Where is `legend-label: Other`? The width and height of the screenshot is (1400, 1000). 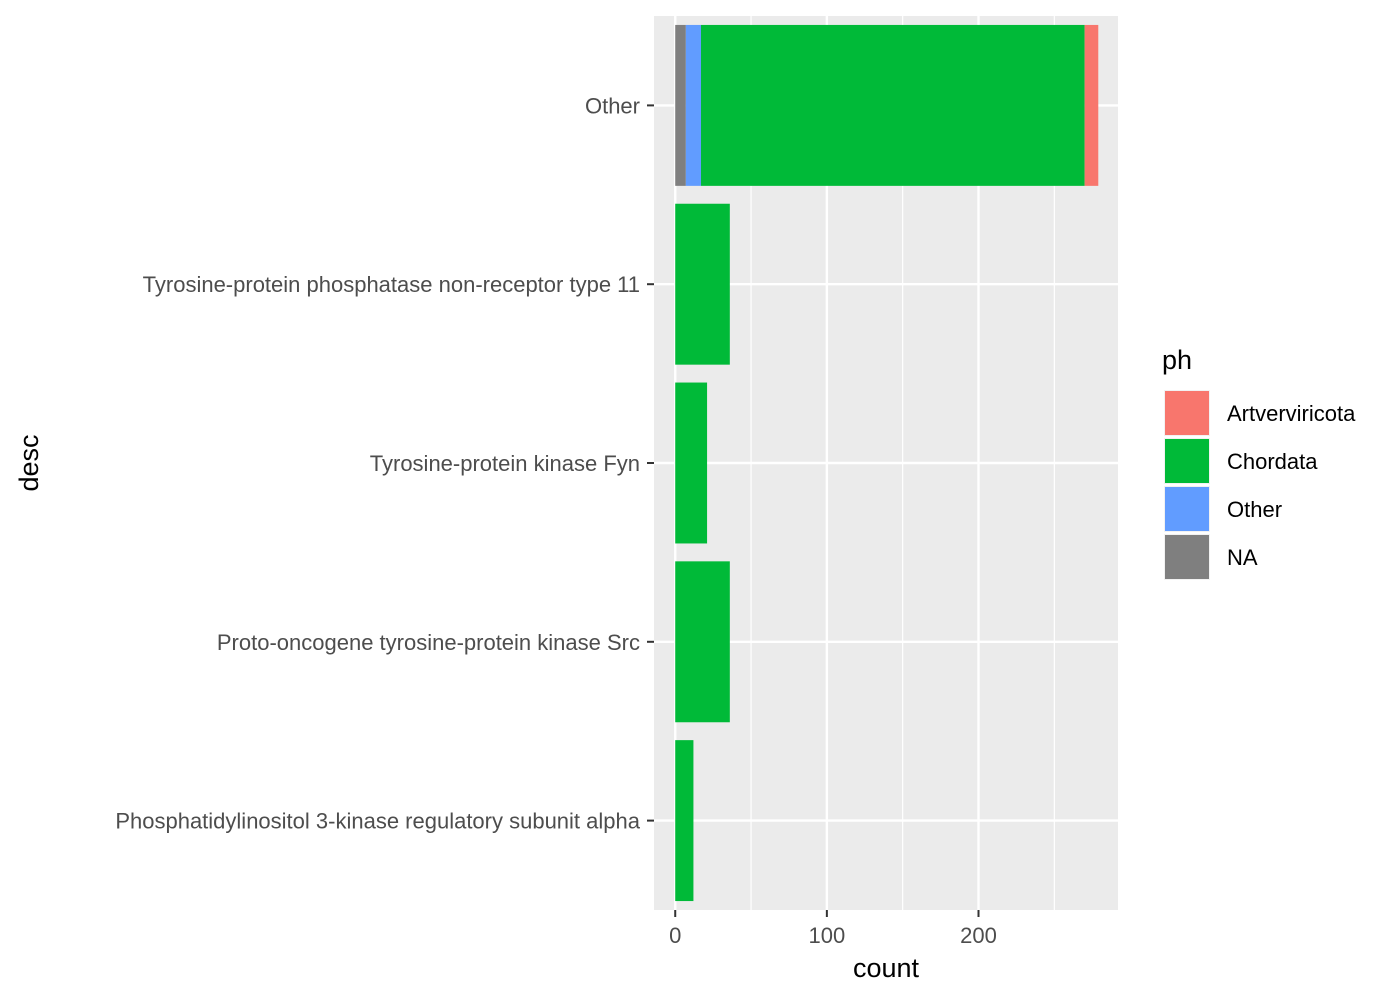
legend-label: Other is located at coordinates (1254, 509).